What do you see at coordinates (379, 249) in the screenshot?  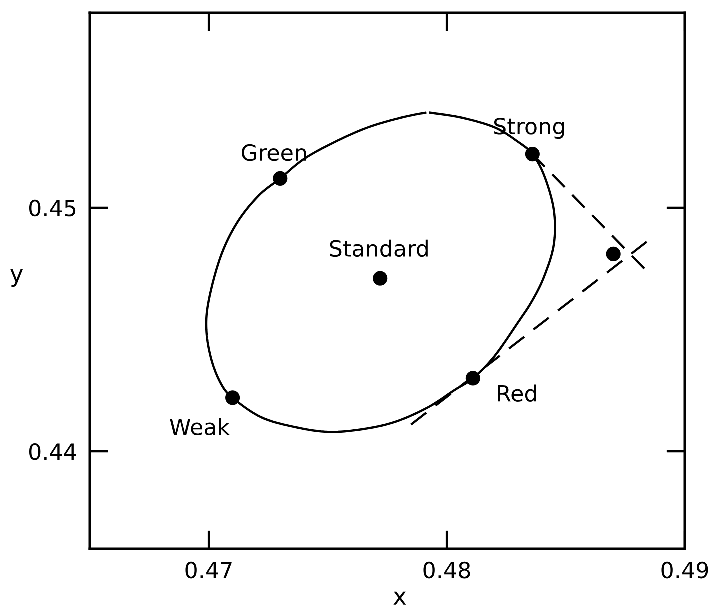 I see `annotation: Standard` at bounding box center [379, 249].